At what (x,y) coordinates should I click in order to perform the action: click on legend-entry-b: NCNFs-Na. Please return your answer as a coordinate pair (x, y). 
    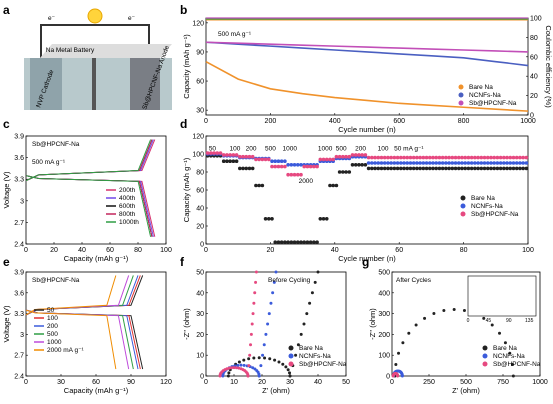
    Looking at the image, I should click on (485, 95).